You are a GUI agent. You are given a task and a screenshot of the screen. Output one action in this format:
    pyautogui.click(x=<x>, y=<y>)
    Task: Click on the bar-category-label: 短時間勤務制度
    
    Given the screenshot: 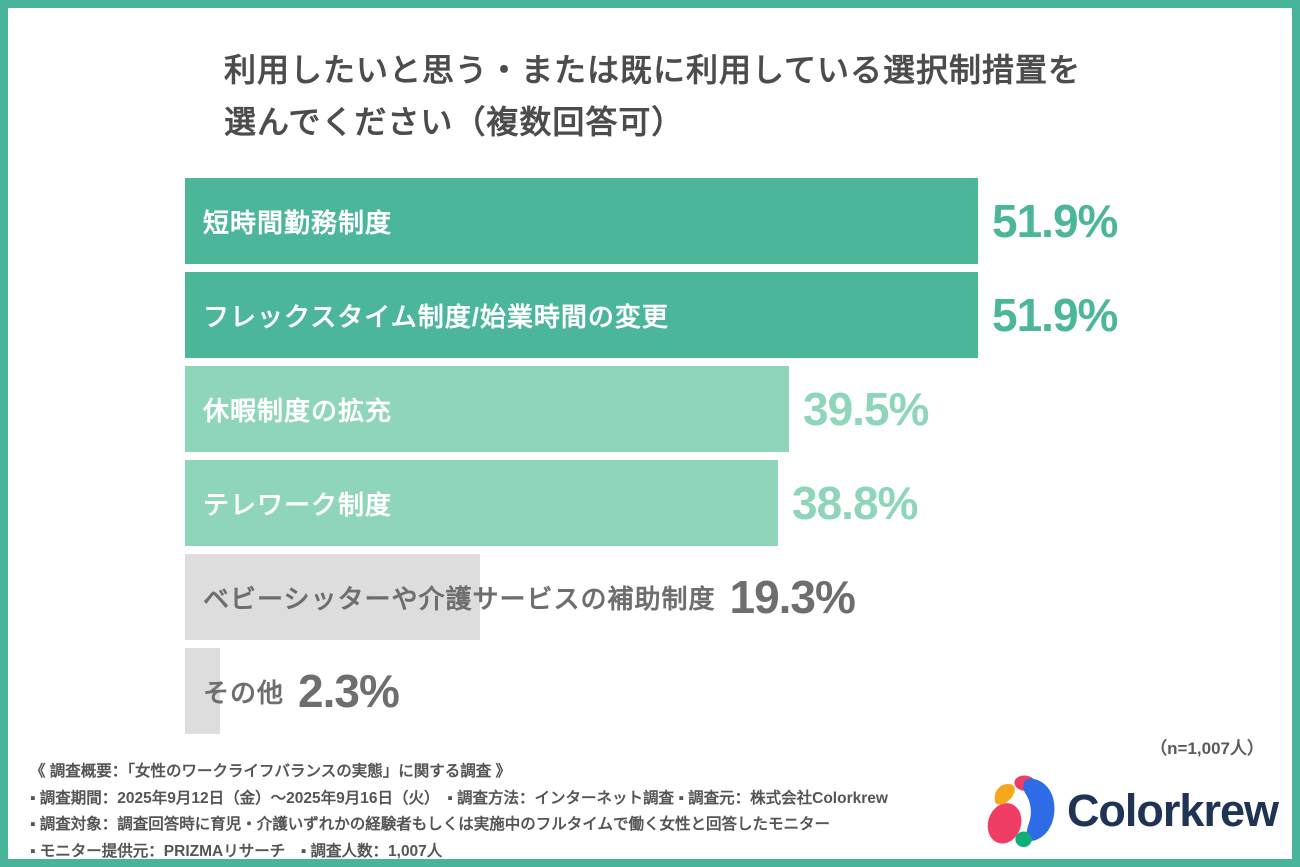 What is the action you would take?
    pyautogui.click(x=298, y=222)
    